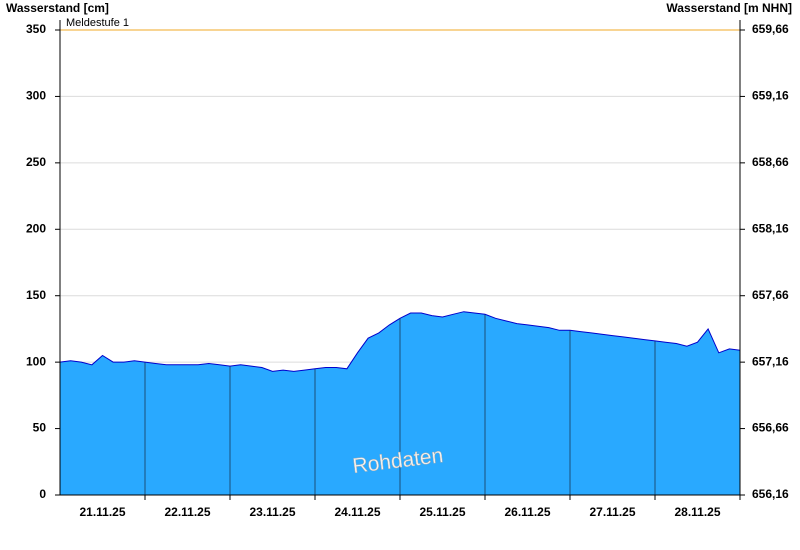 The image size is (800, 550). What do you see at coordinates (36, 162) in the screenshot?
I see `y-tick-label: 250` at bounding box center [36, 162].